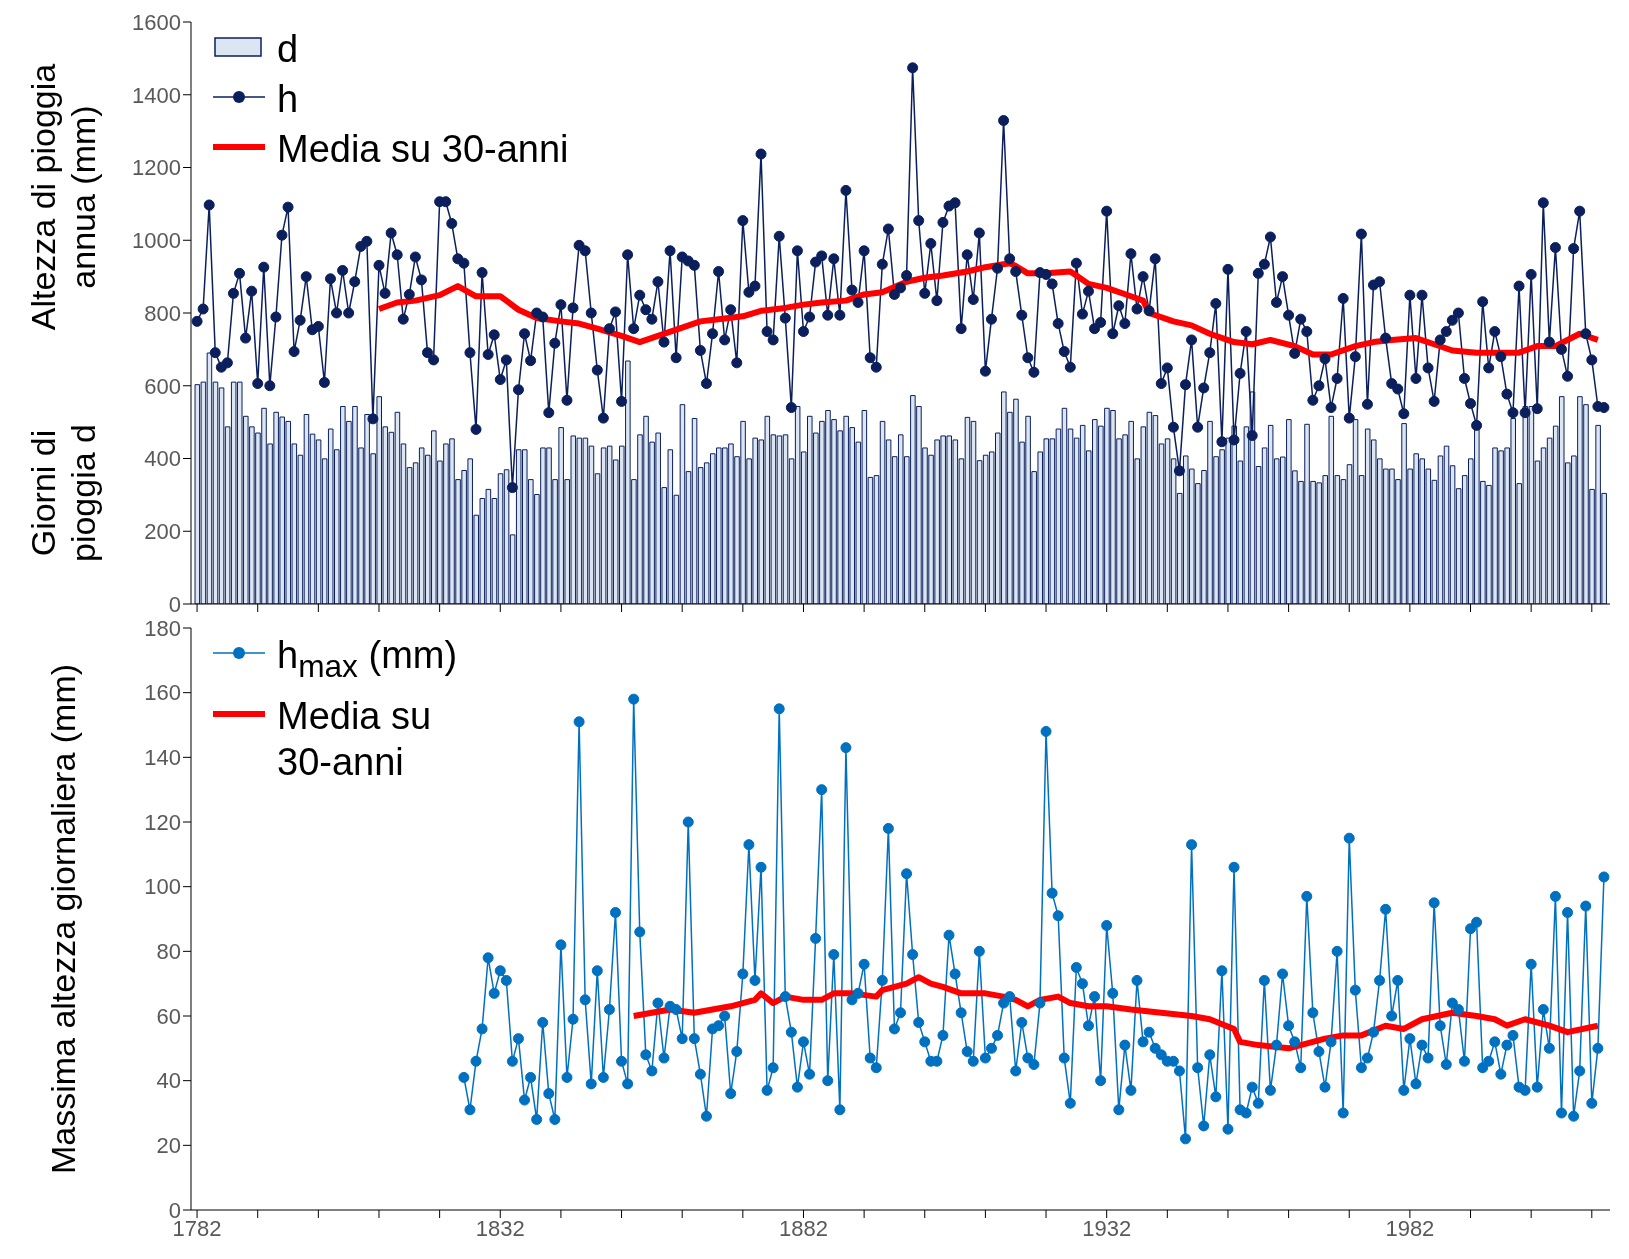  What do you see at coordinates (156, 241) in the screenshot?
I see `y-tick-label: 1000` at bounding box center [156, 241].